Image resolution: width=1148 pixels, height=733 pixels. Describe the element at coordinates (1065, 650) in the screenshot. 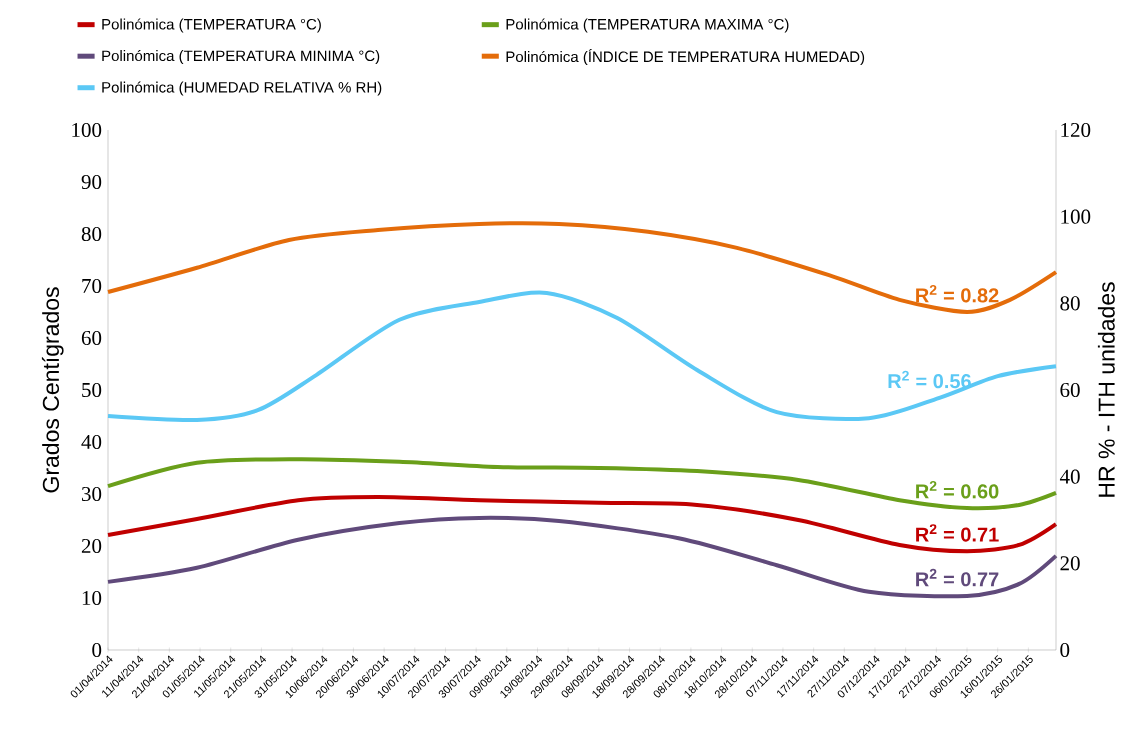

I see `y2-tick-label: 0` at that location.